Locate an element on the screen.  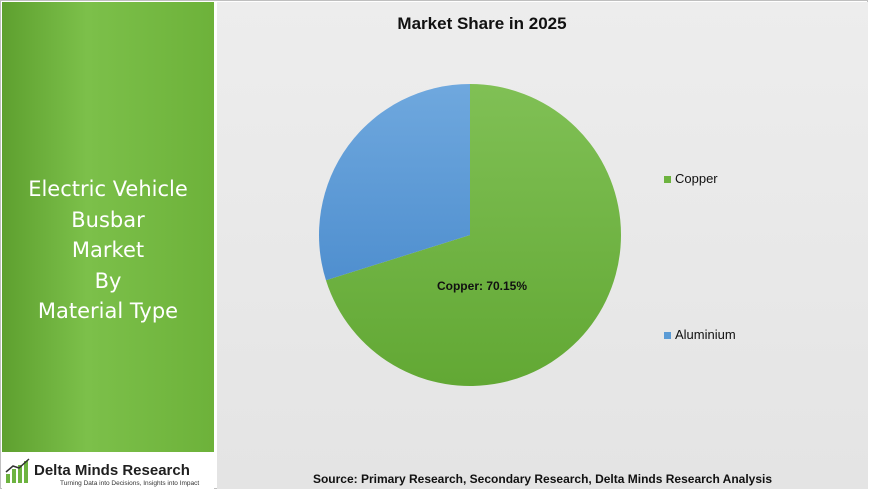
pie-data-label: Copper: 70.15% is located at coordinates (482, 286).